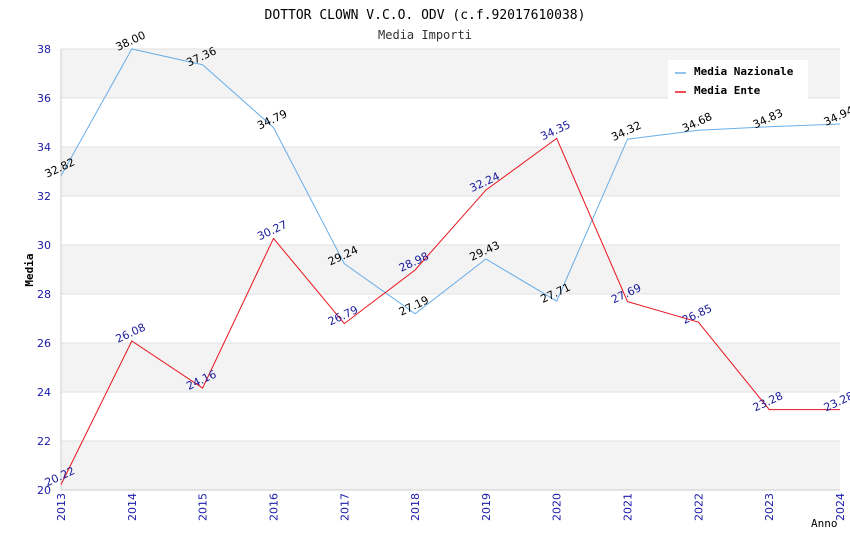  Describe the element at coordinates (415, 507) in the screenshot. I see `x-tick-label: 2018` at that location.